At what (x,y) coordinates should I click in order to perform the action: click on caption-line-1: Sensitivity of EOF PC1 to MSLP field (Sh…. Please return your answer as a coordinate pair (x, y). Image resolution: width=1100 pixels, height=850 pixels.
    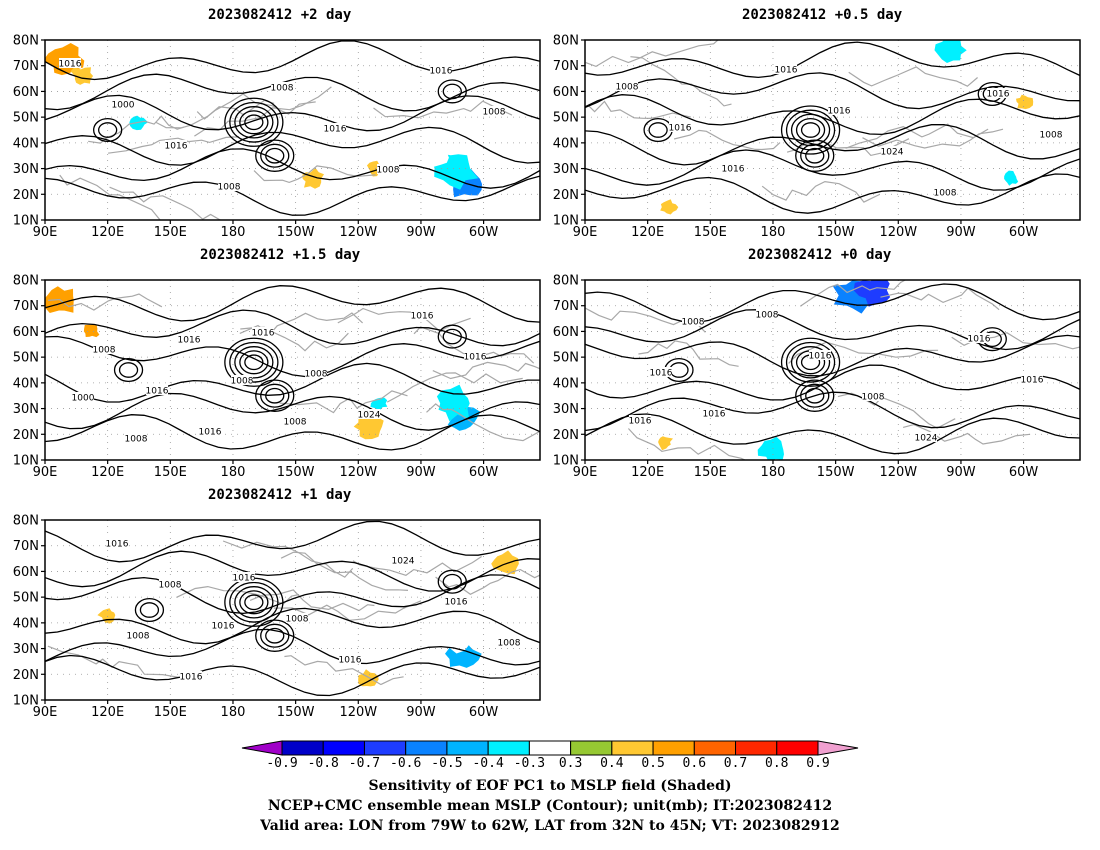
    Looking at the image, I should click on (550, 786).